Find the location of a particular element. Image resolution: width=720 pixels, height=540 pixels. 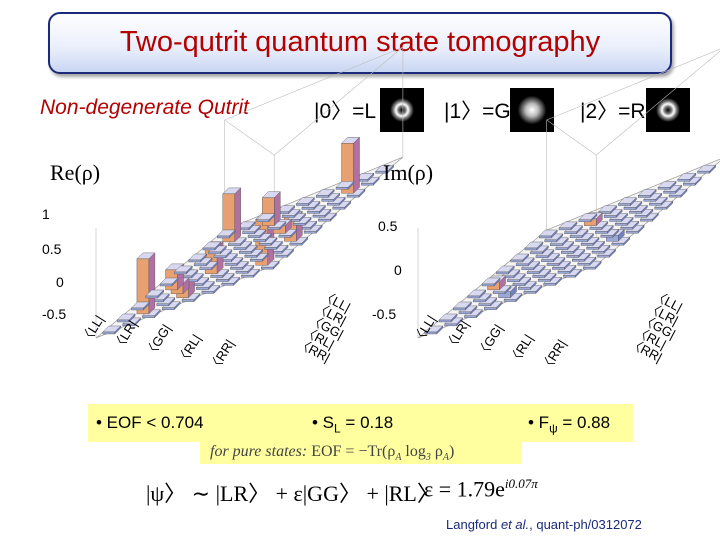

fpsi-value: = 0.88 is located at coordinates (584, 422).